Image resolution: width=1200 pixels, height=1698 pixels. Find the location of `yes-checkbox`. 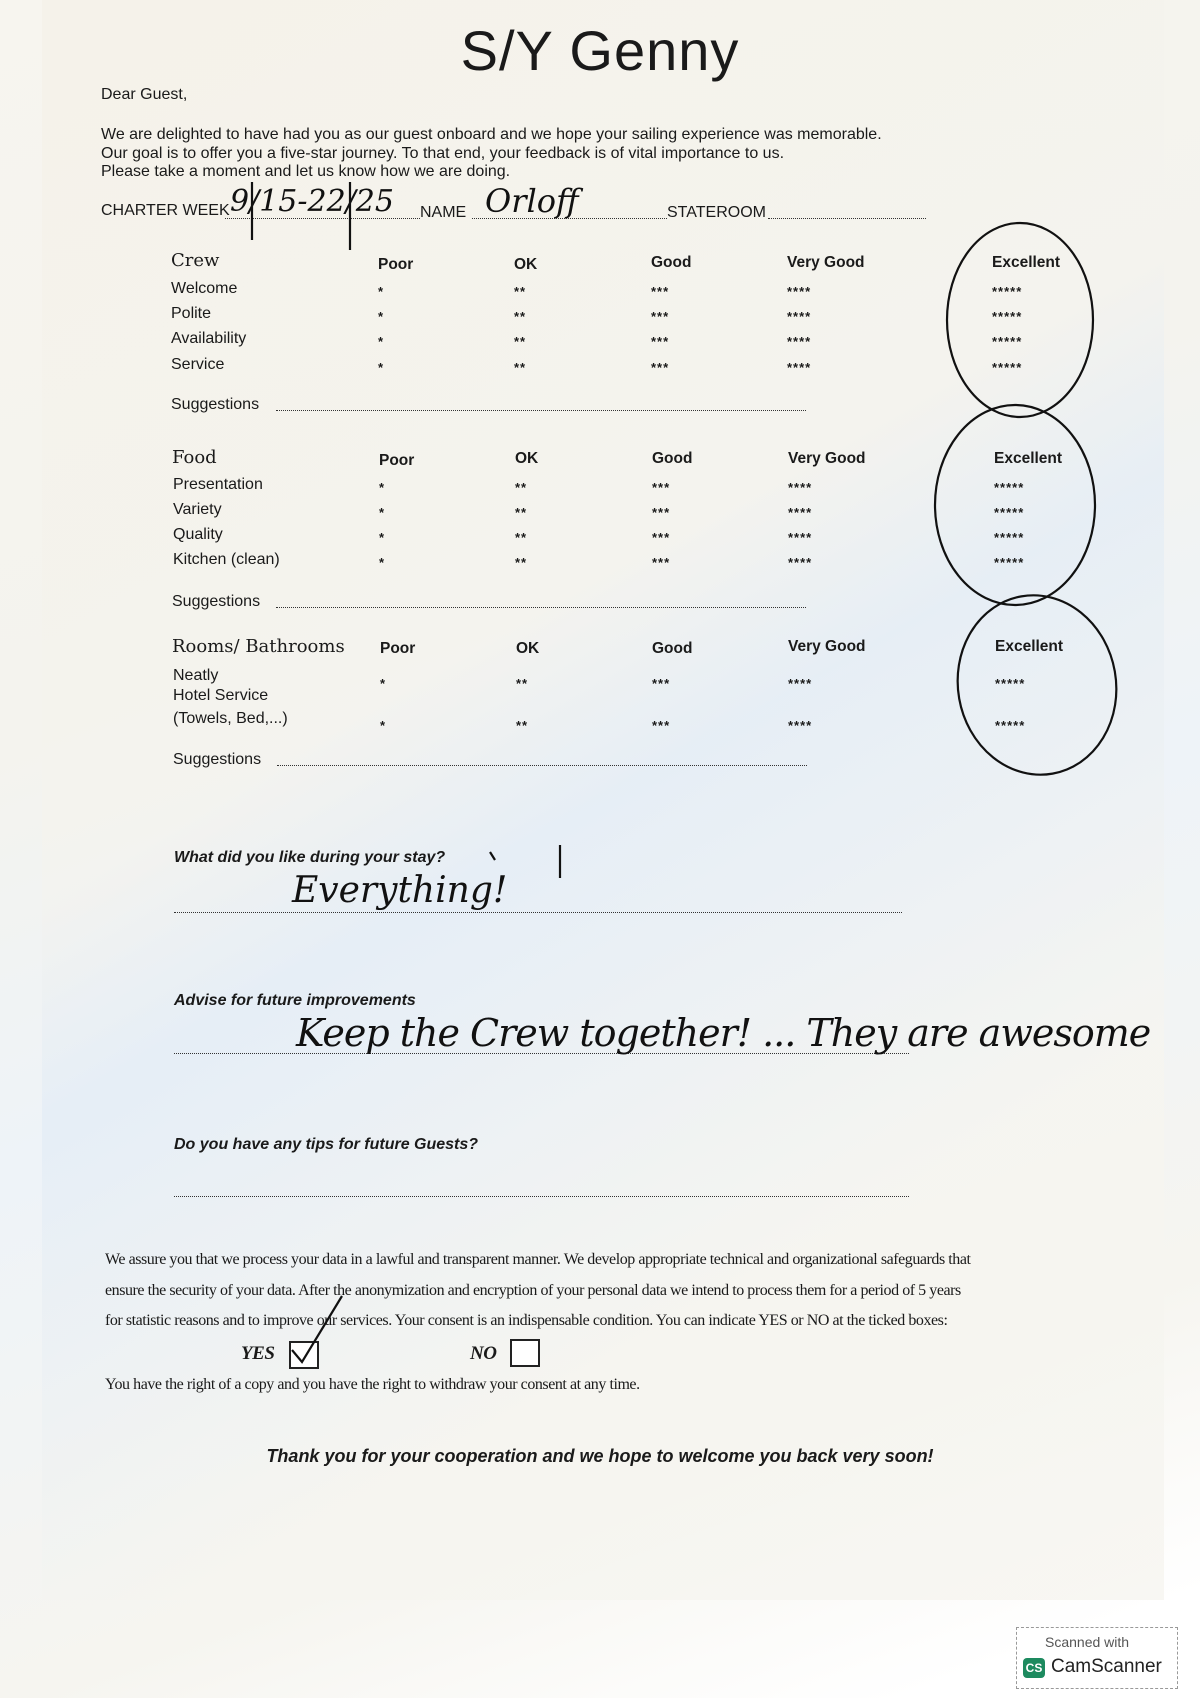

yes-checkbox is located at coordinates (304, 1355).